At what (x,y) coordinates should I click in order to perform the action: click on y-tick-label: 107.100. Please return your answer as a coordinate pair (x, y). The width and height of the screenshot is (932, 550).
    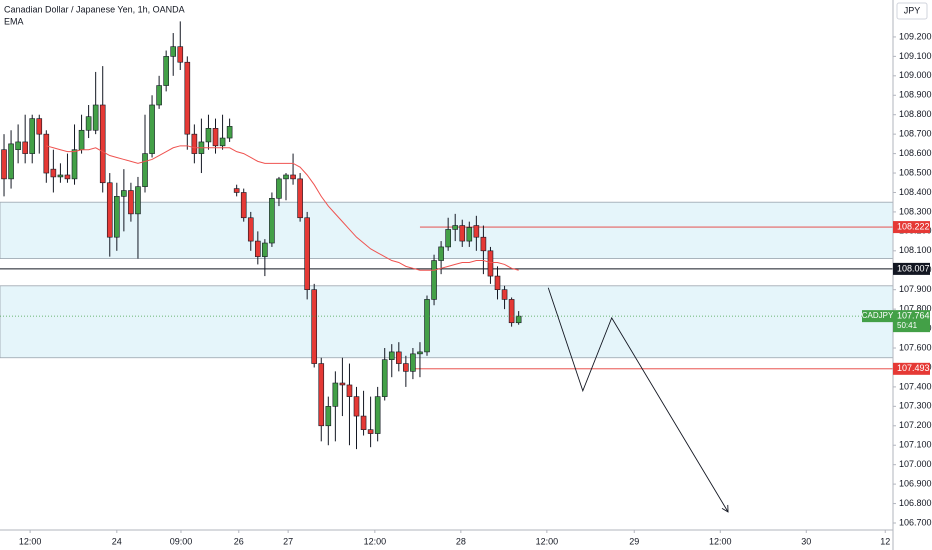
    Looking at the image, I should click on (915, 445).